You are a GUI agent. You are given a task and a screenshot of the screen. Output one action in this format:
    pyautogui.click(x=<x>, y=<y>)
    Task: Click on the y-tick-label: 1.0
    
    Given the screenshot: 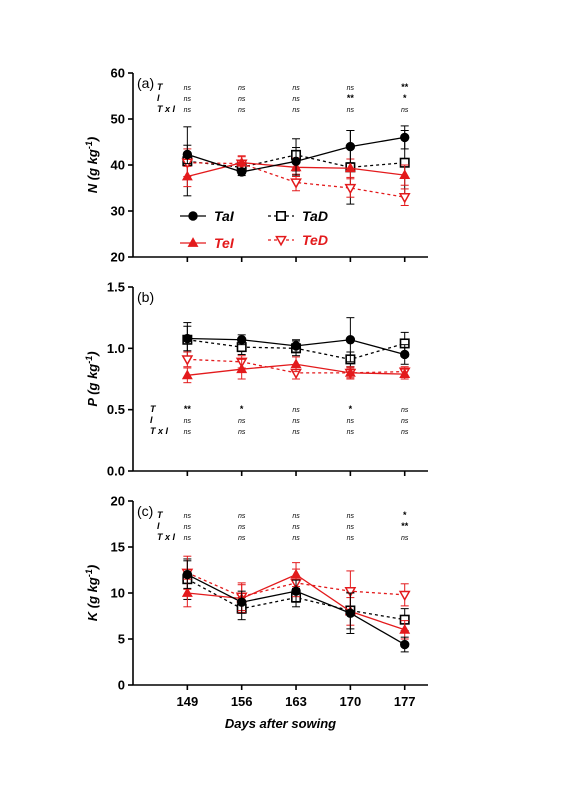 What is the action you would take?
    pyautogui.click(x=116, y=348)
    